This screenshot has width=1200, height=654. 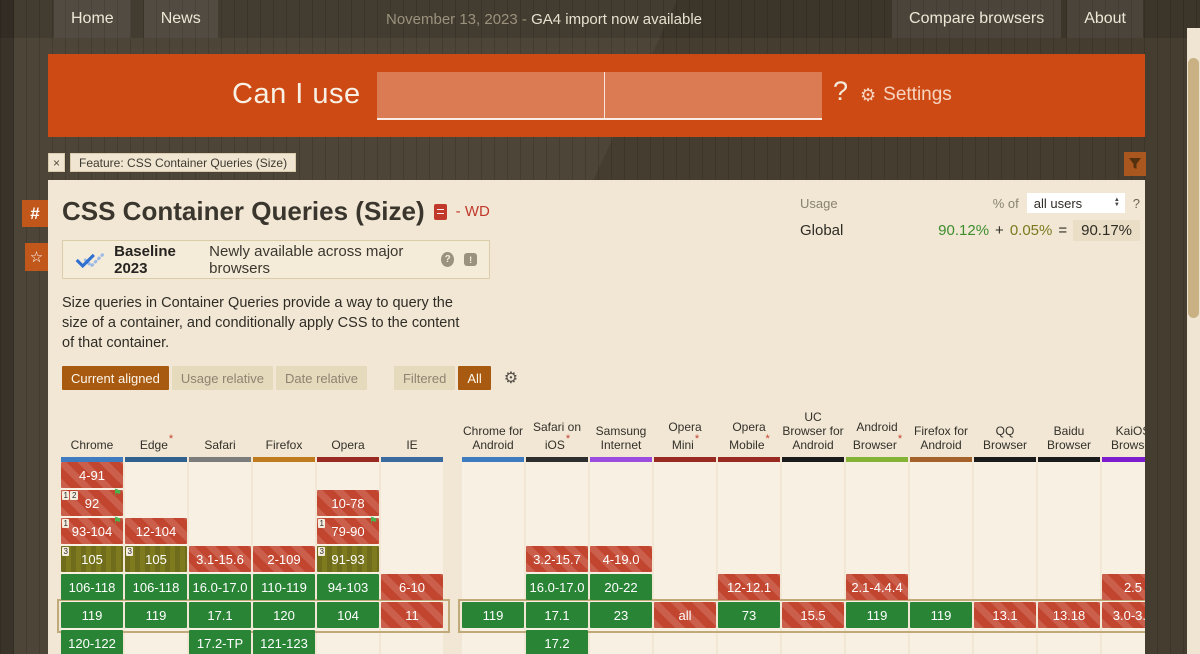 What do you see at coordinates (117, 521) in the screenshot?
I see `flag-icon: ⚑` at bounding box center [117, 521].